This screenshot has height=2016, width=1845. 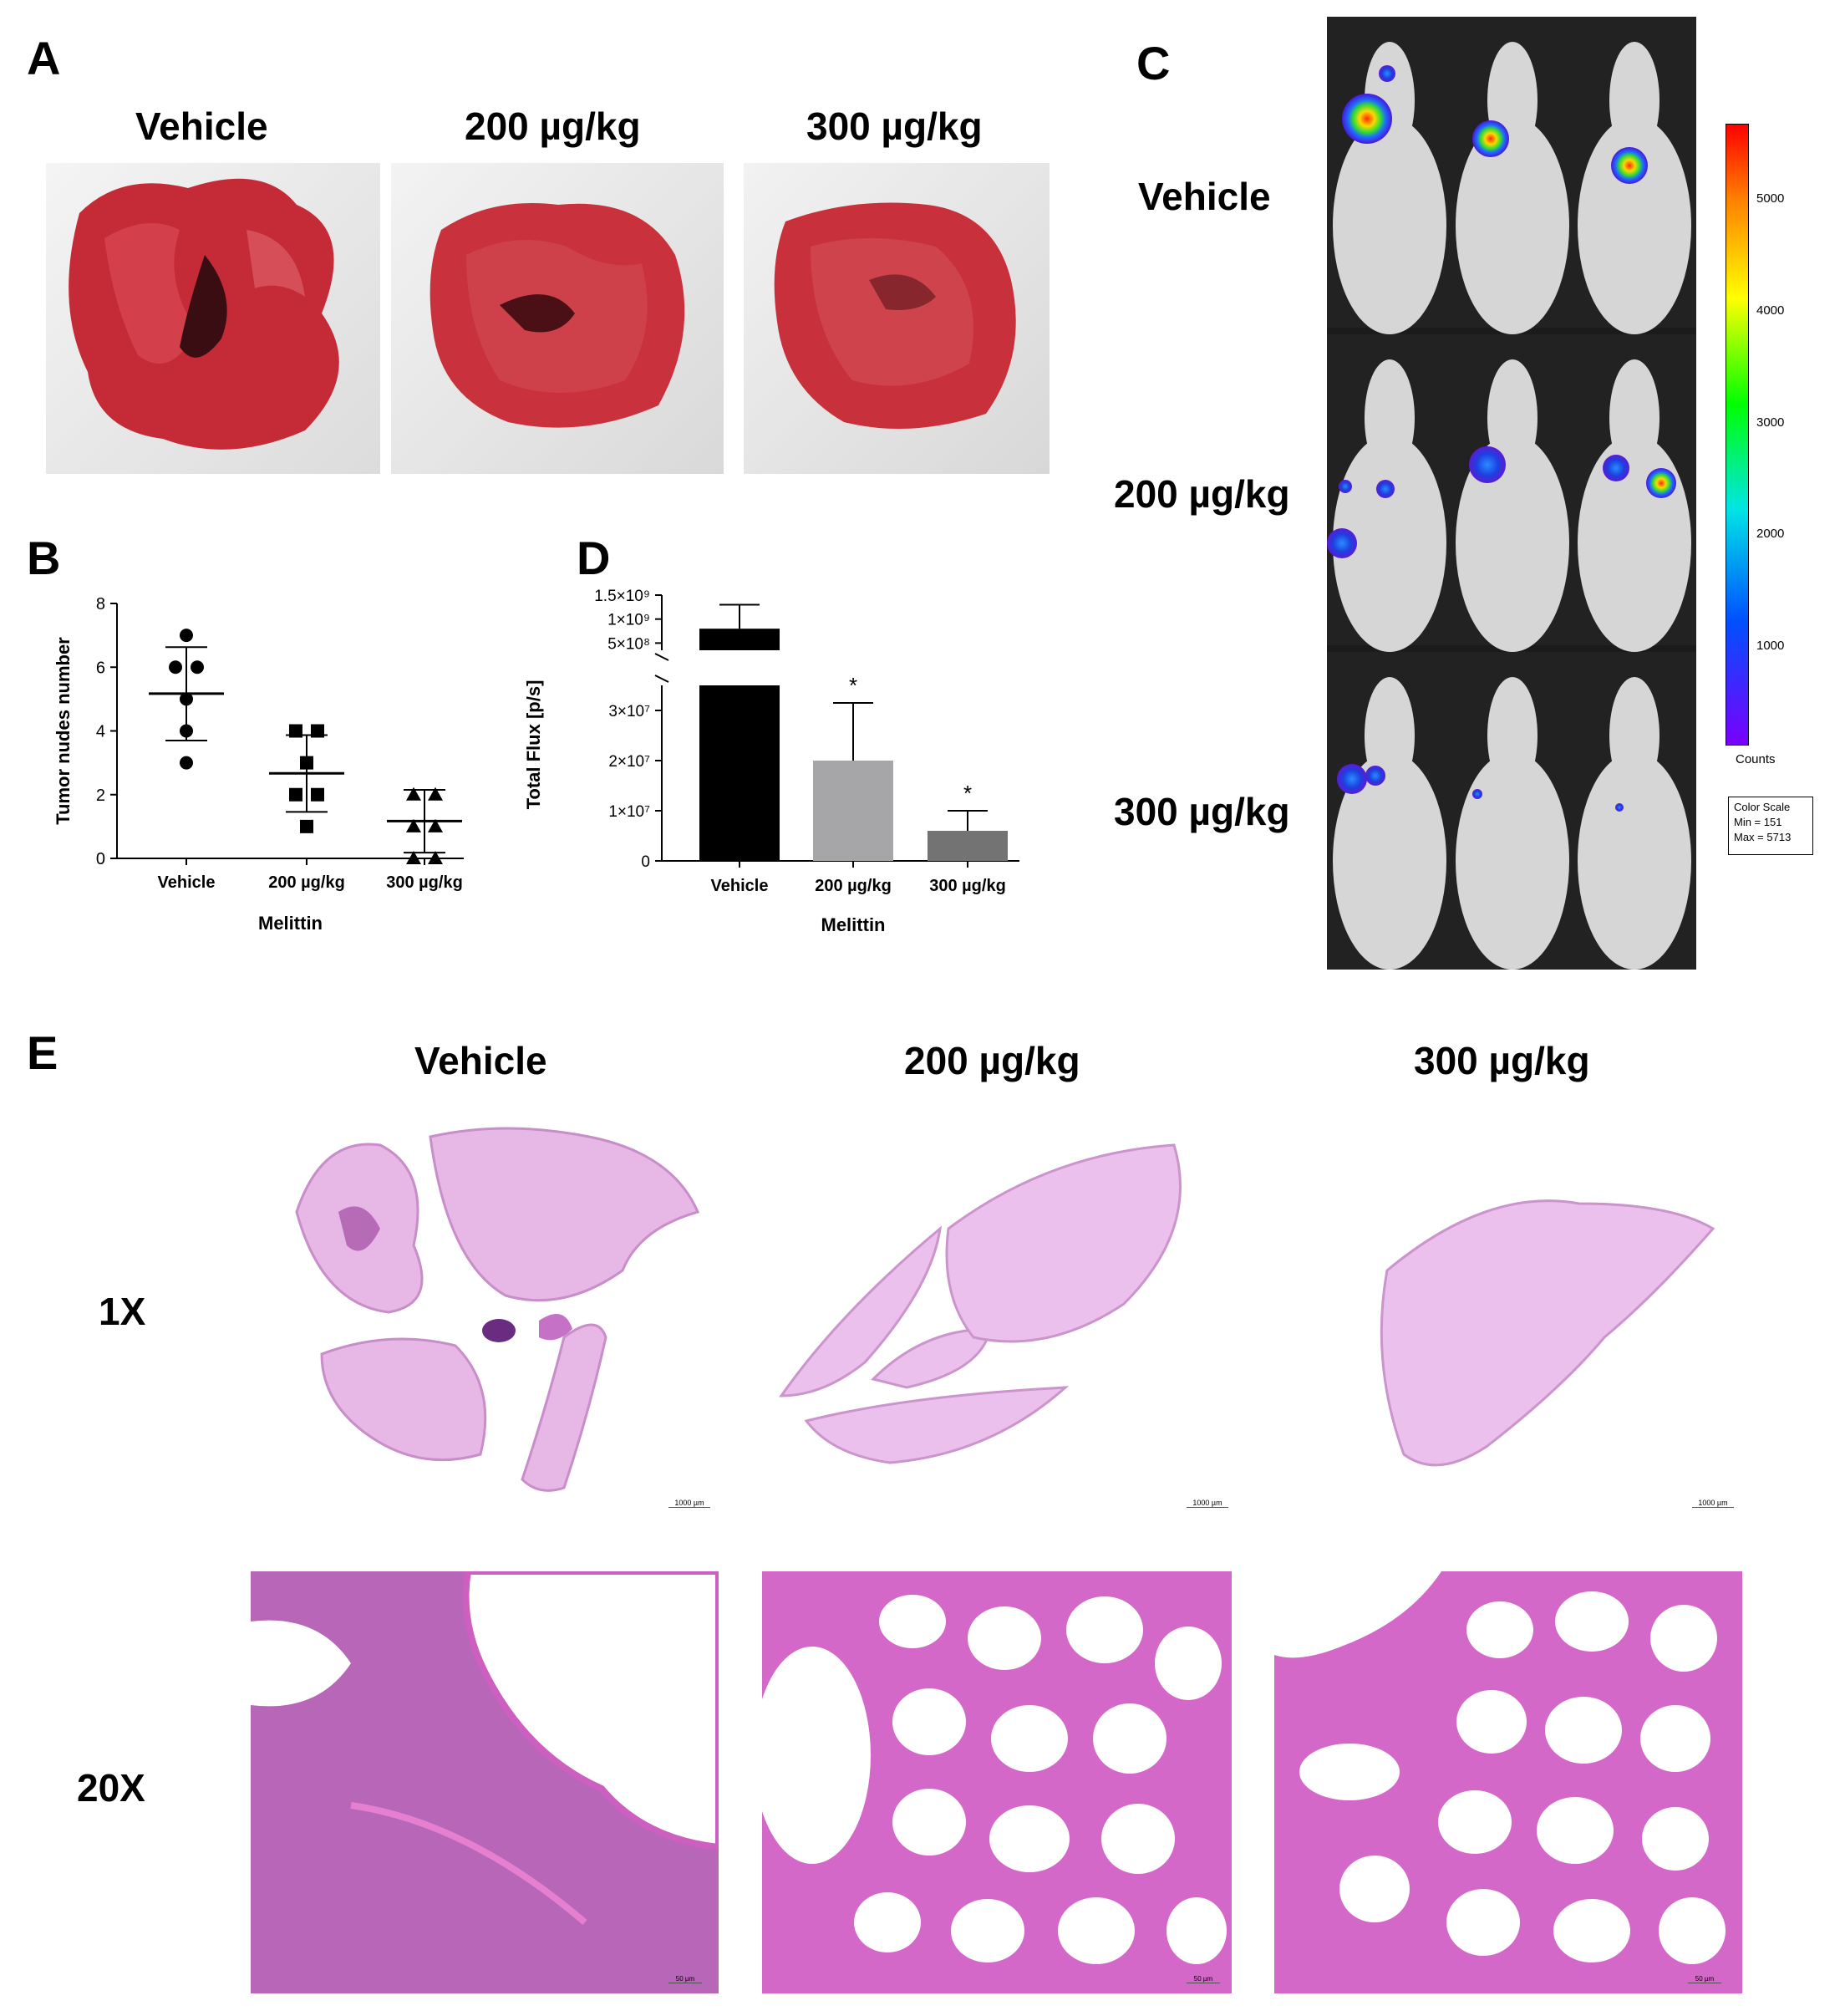 I want to click on scalebar-1x-vehicle: 1000 µm, so click(x=689, y=1503).